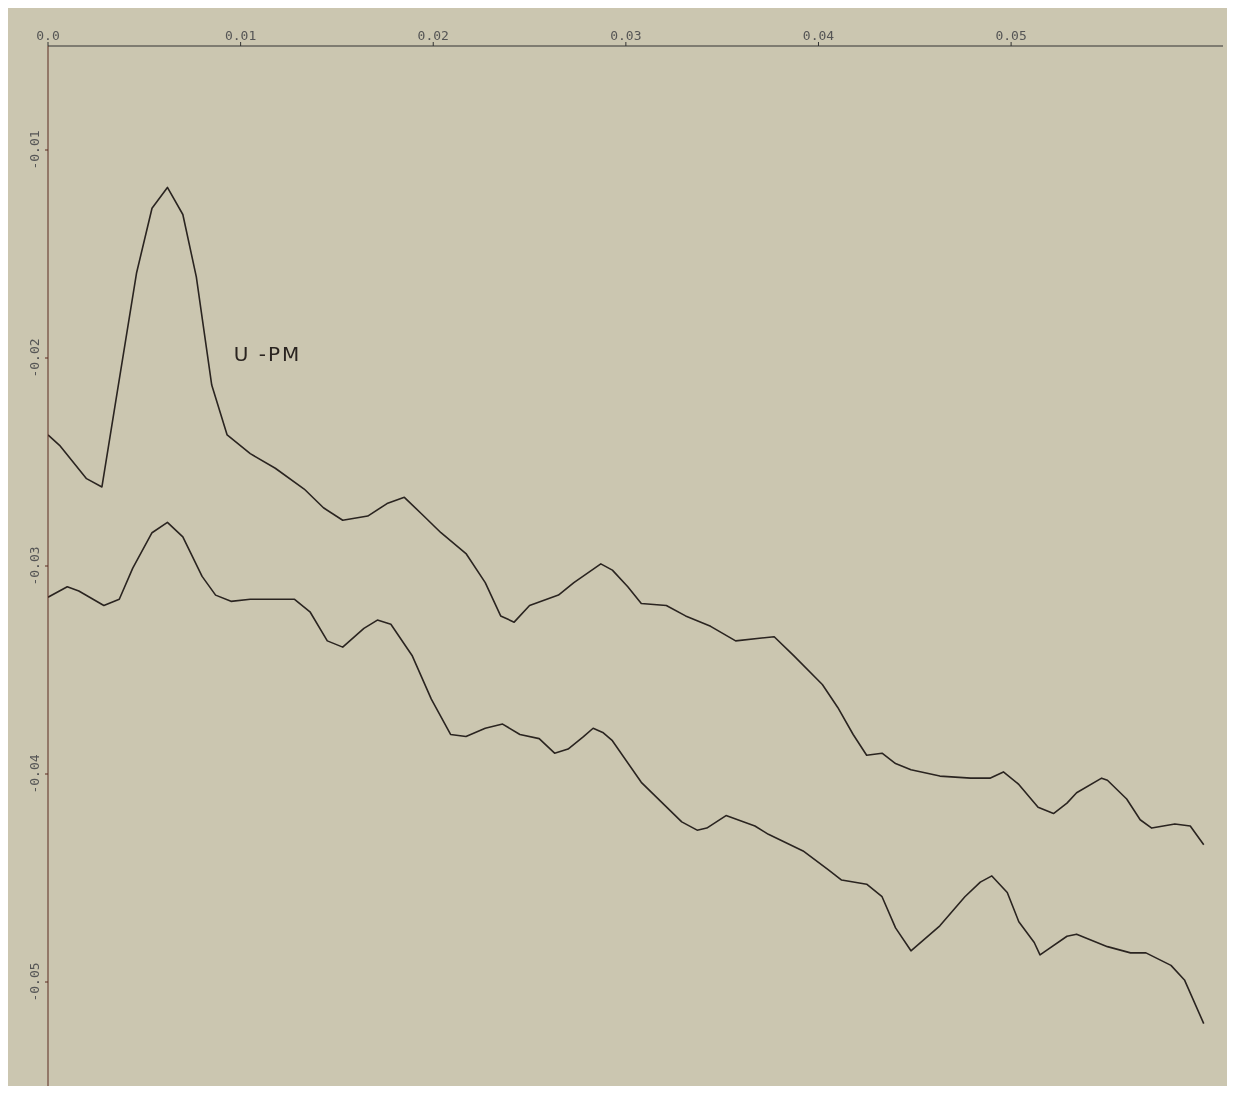 Image resolution: width=1235 pixels, height=1094 pixels. Describe the element at coordinates (34, 358) in the screenshot. I see `y-tick-label: -0.02` at that location.